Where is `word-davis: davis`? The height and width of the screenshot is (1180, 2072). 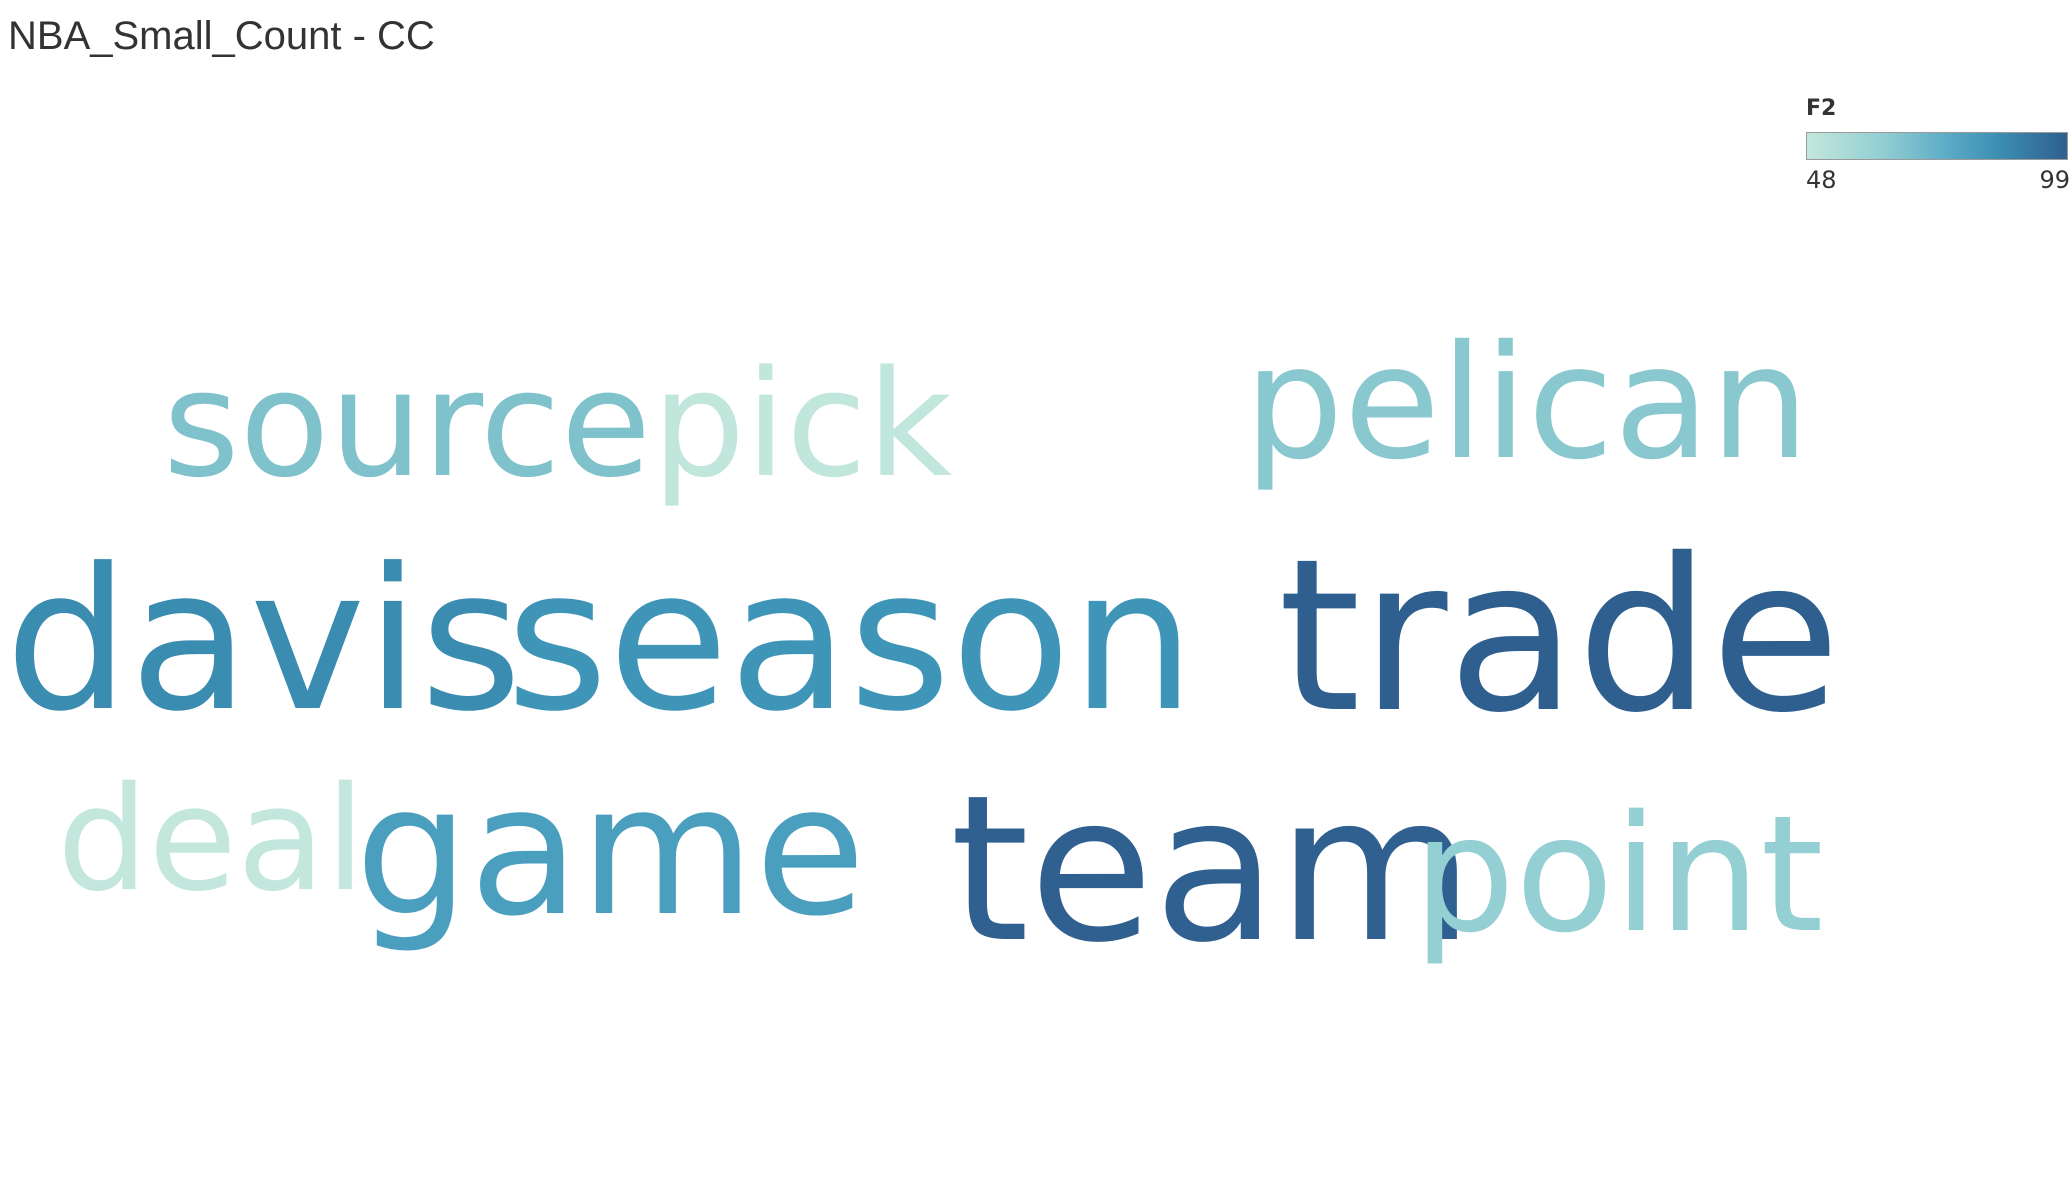 word-davis: davis is located at coordinates (264, 641).